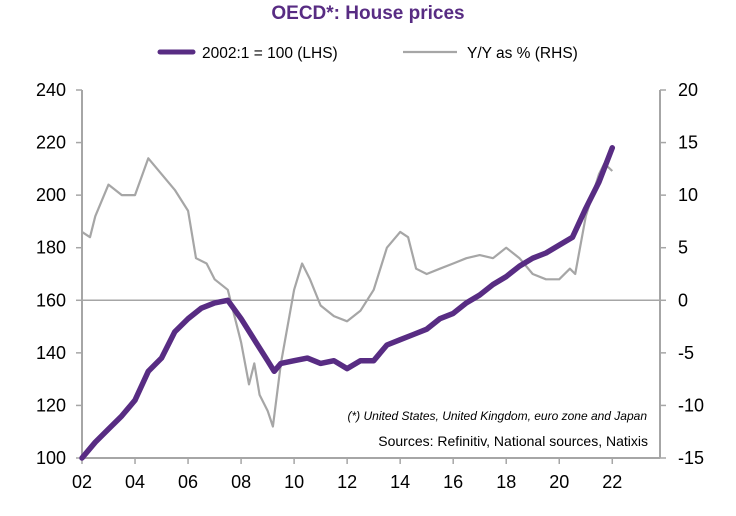  What do you see at coordinates (51, 248) in the screenshot?
I see `y-left-tick-label: 180` at bounding box center [51, 248].